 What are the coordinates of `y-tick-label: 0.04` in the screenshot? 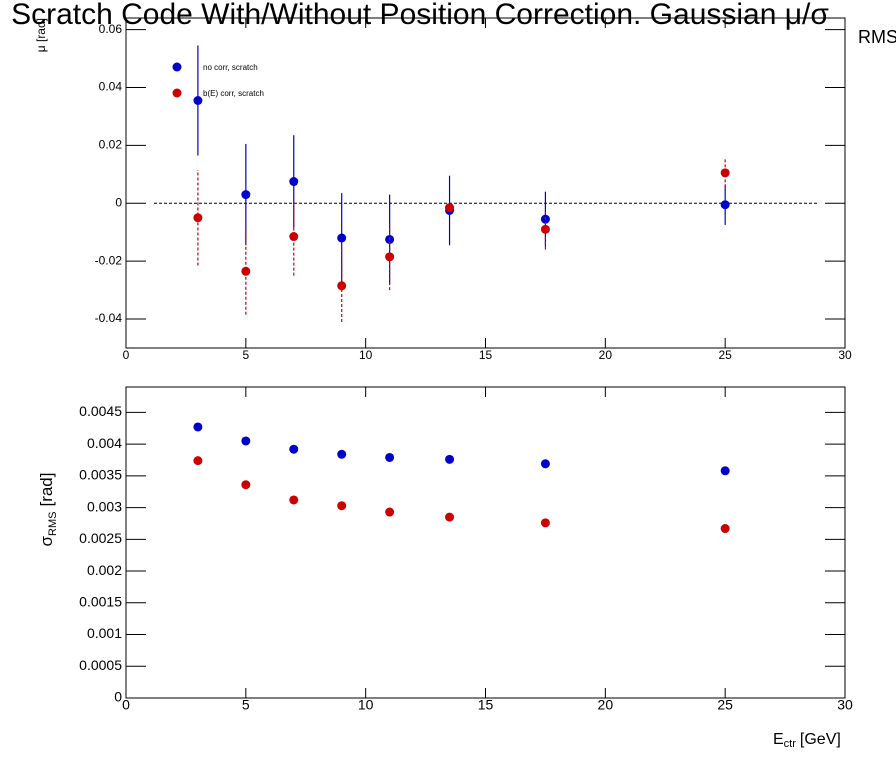 It's located at (111, 87).